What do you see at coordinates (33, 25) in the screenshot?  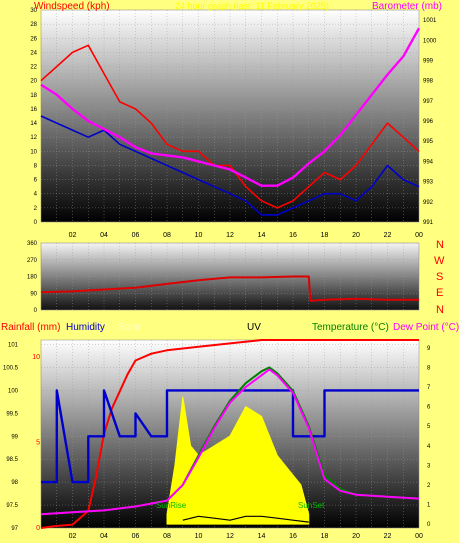 I see `wind-ytick-14: 28` at bounding box center [33, 25].